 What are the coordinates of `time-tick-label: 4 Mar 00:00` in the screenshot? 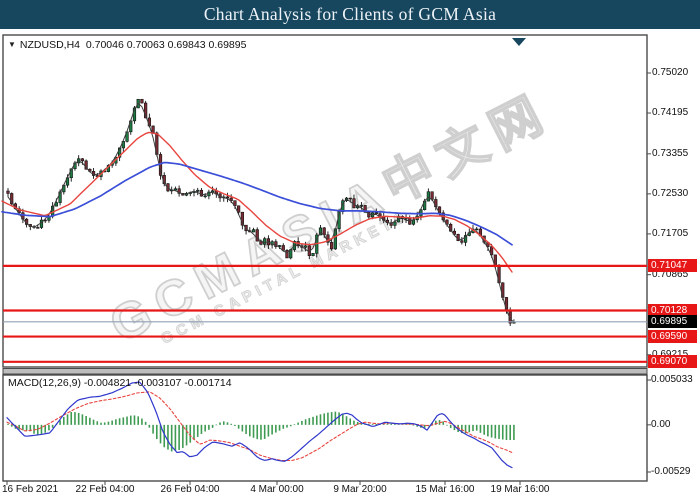 It's located at (277, 489).